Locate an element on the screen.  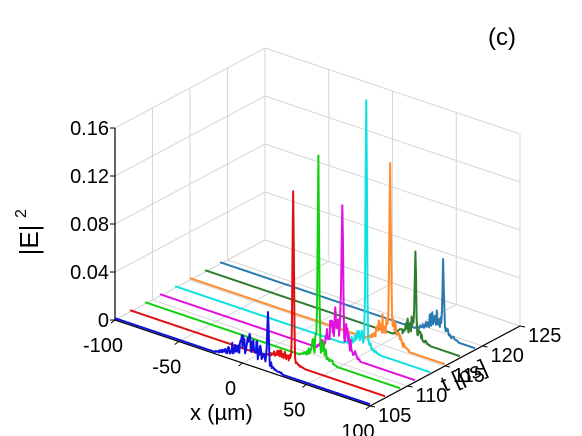
x-tick-label: -50 is located at coordinates (166, 368).